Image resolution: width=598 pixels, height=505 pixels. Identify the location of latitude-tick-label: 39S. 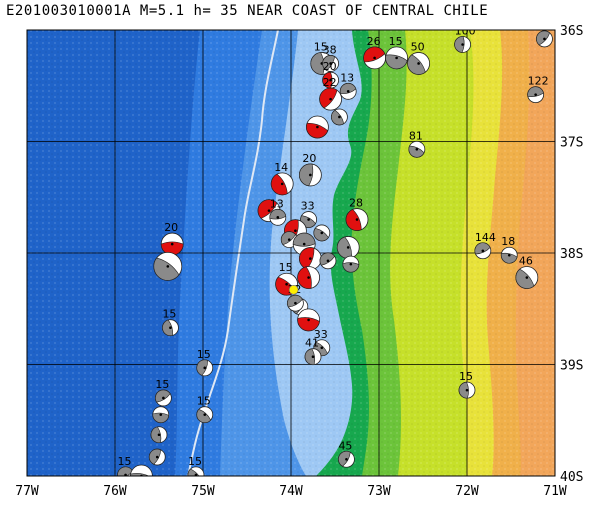
(571, 366).